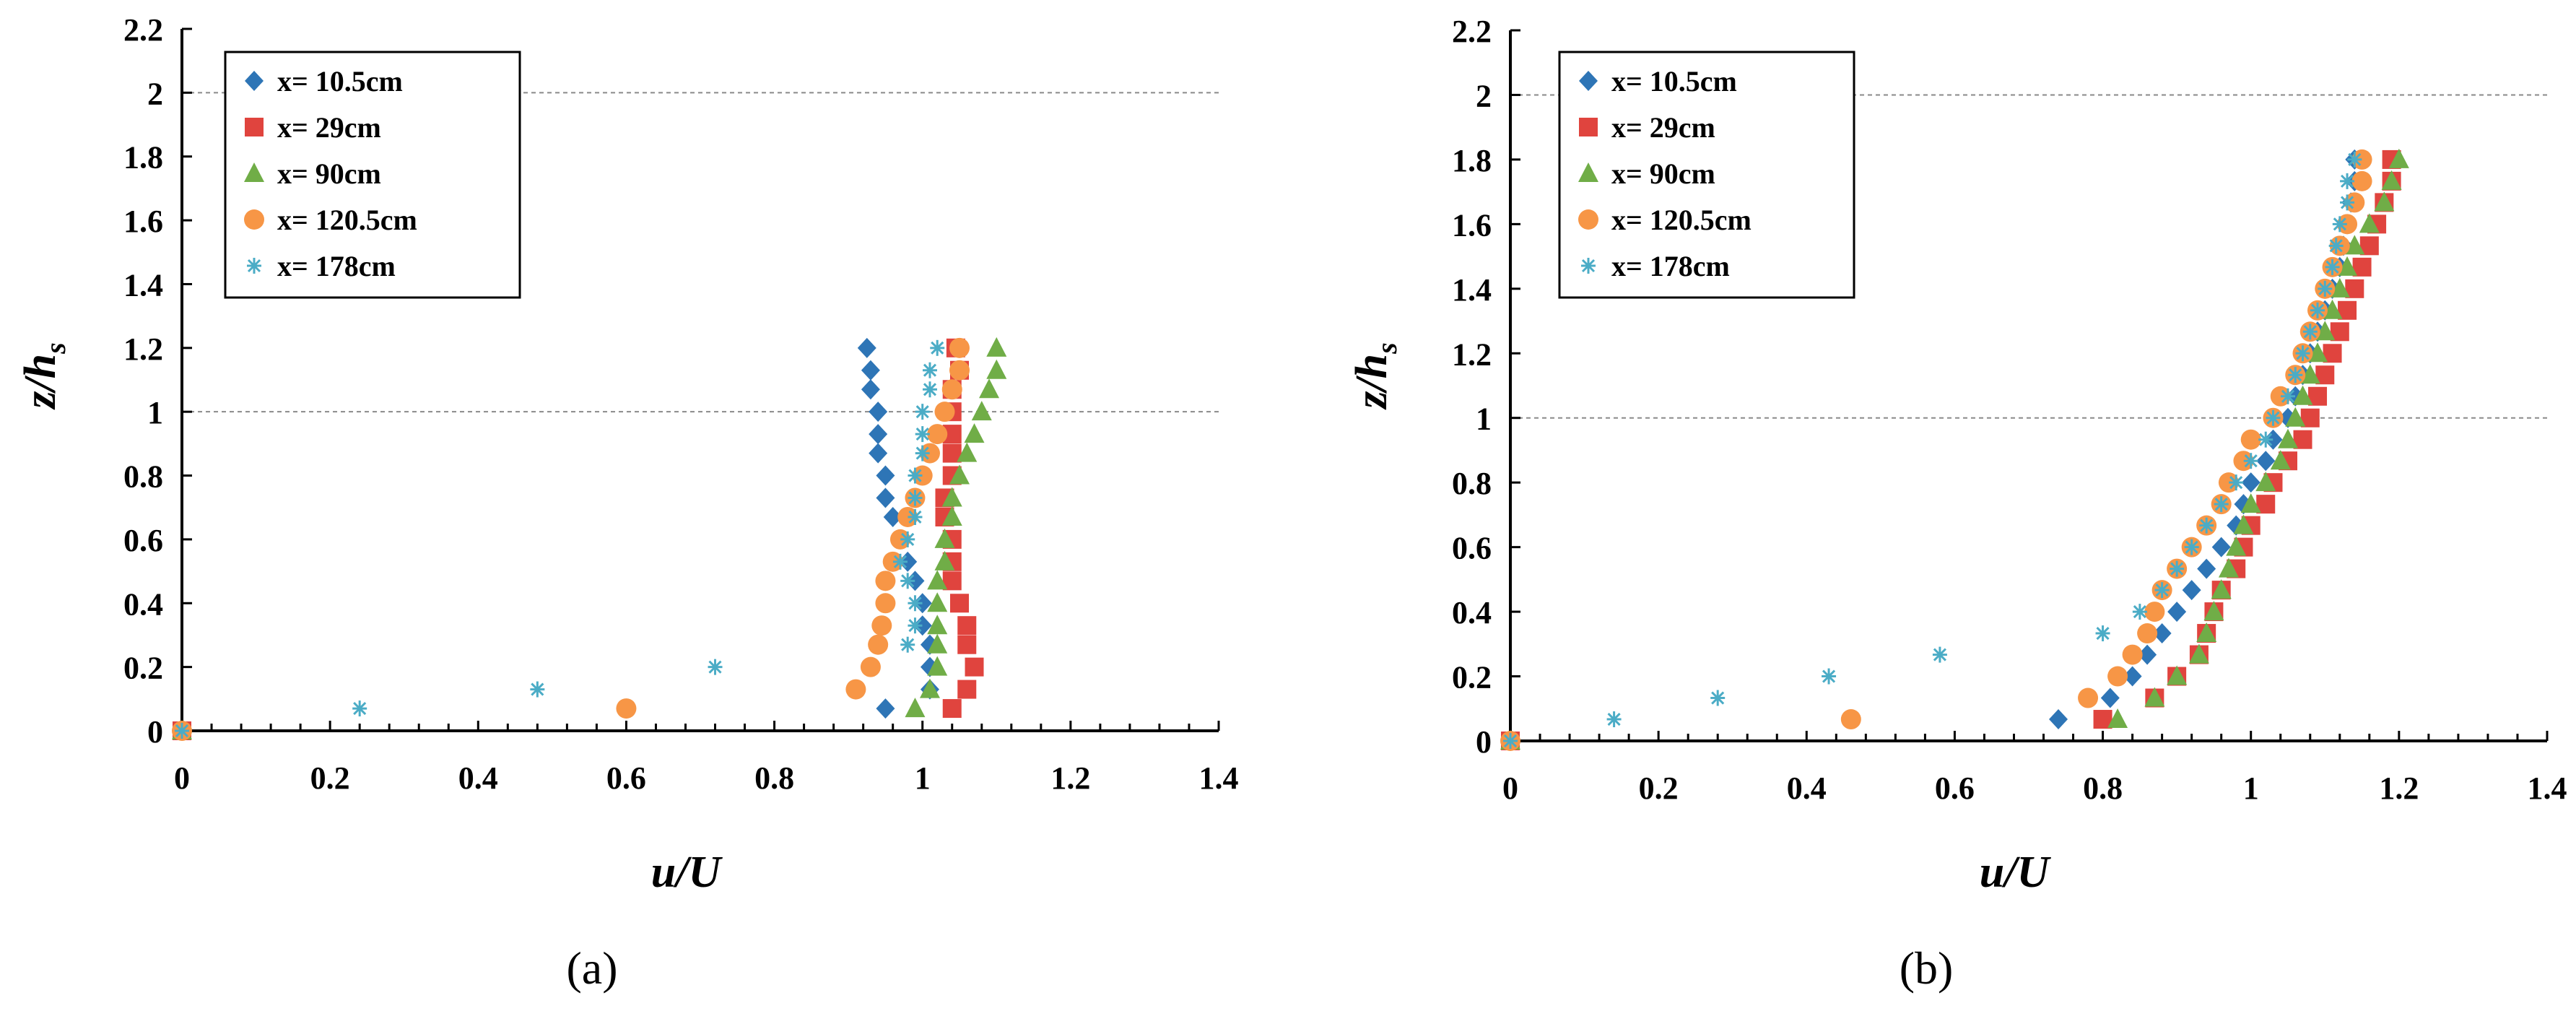 The height and width of the screenshot is (1011, 2576). I want to click on x-axis-label: u/U, so click(2016, 872).